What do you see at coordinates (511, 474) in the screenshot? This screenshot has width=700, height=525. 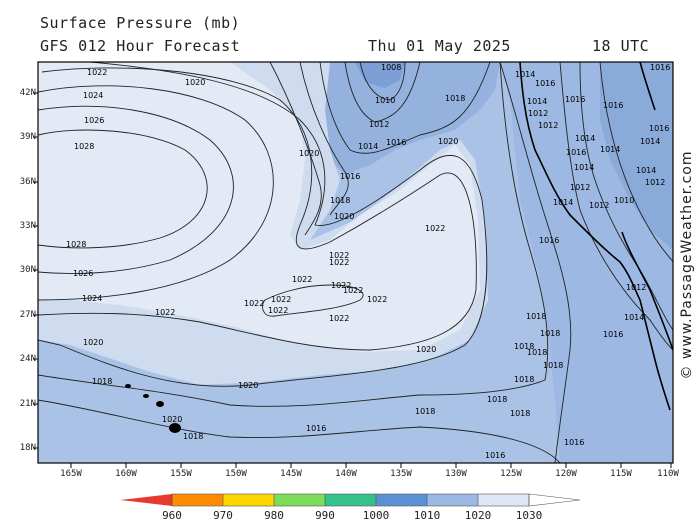 I see `lon-label-125w: 125W` at bounding box center [511, 474].